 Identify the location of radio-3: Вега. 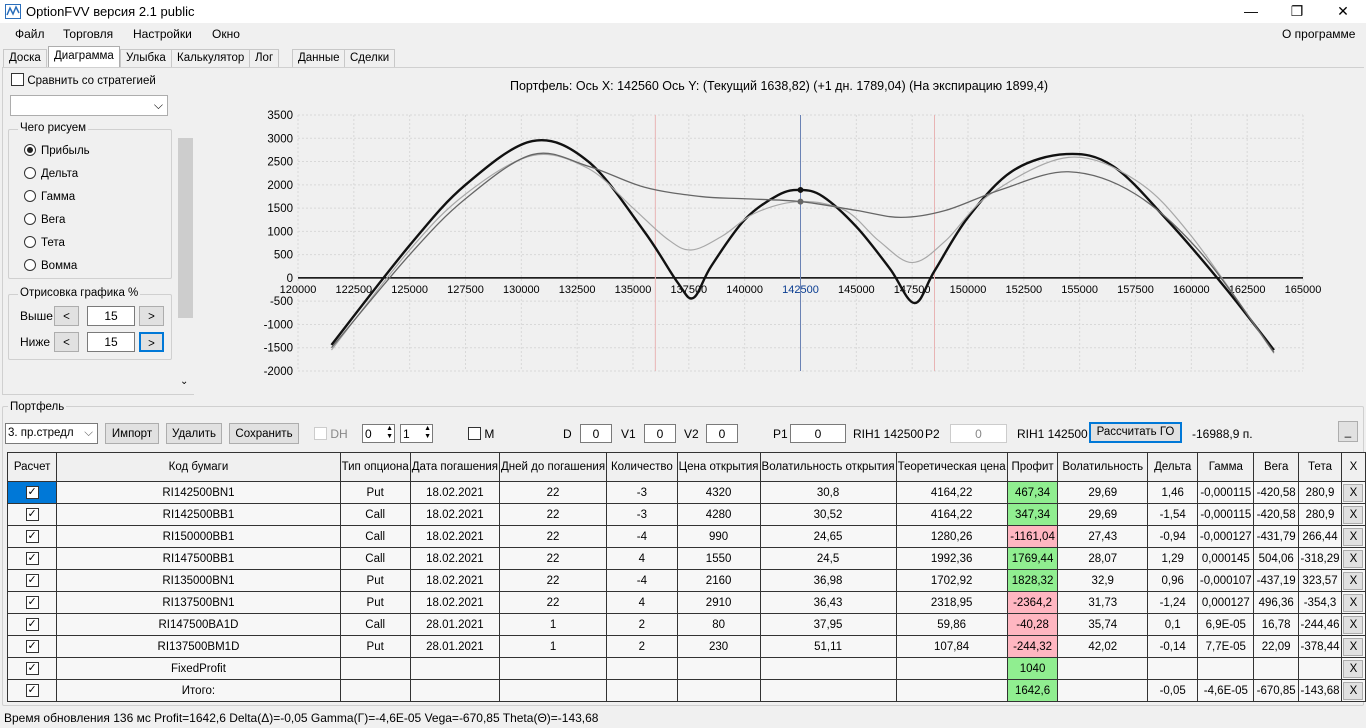
(44, 219).